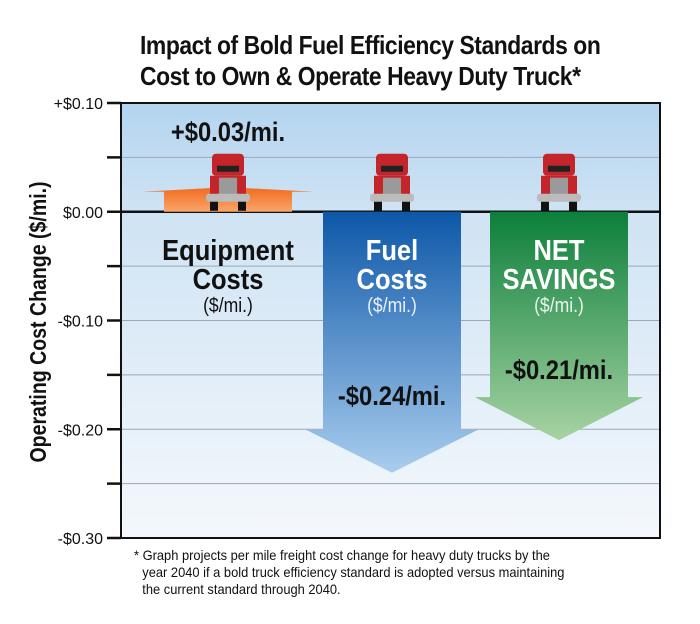 This screenshot has height=624, width=700. I want to click on category-label-net-1: NET, so click(558, 249).